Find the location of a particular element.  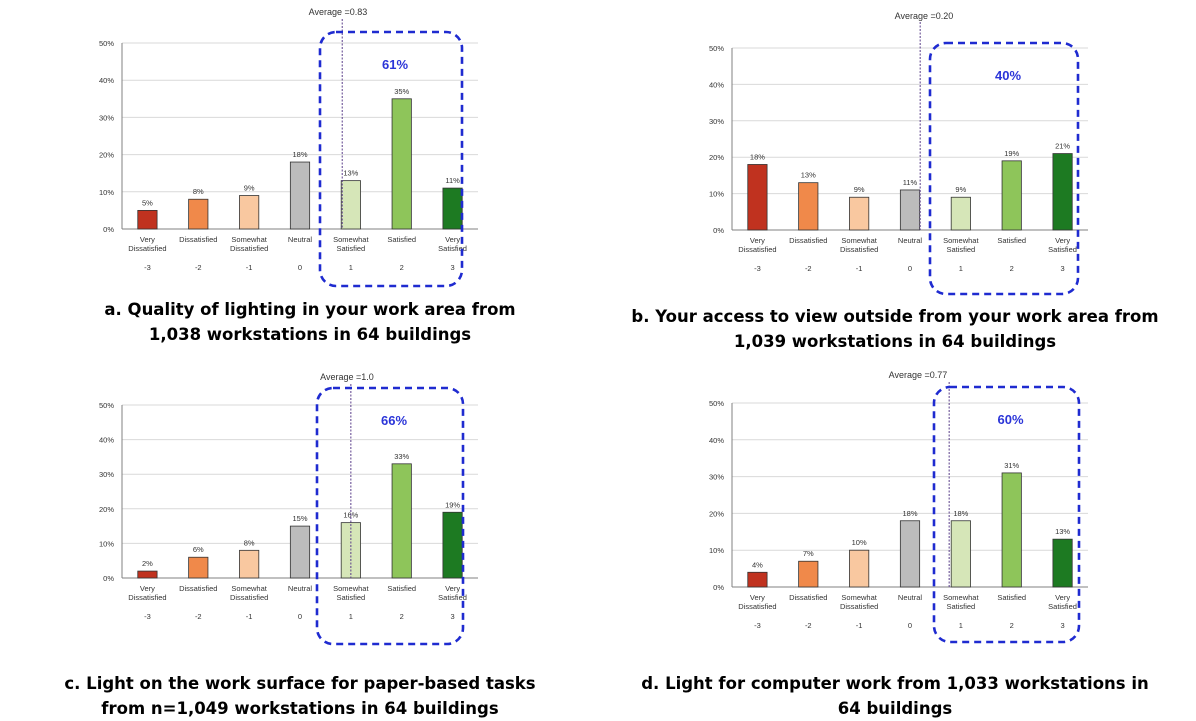

satisfied-total: 66% is located at coordinates (394, 420).